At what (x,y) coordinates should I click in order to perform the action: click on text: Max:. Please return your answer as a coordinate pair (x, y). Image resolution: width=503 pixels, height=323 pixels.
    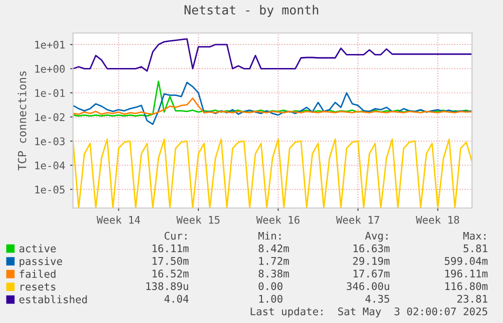
    Looking at the image, I should click on (474, 236).